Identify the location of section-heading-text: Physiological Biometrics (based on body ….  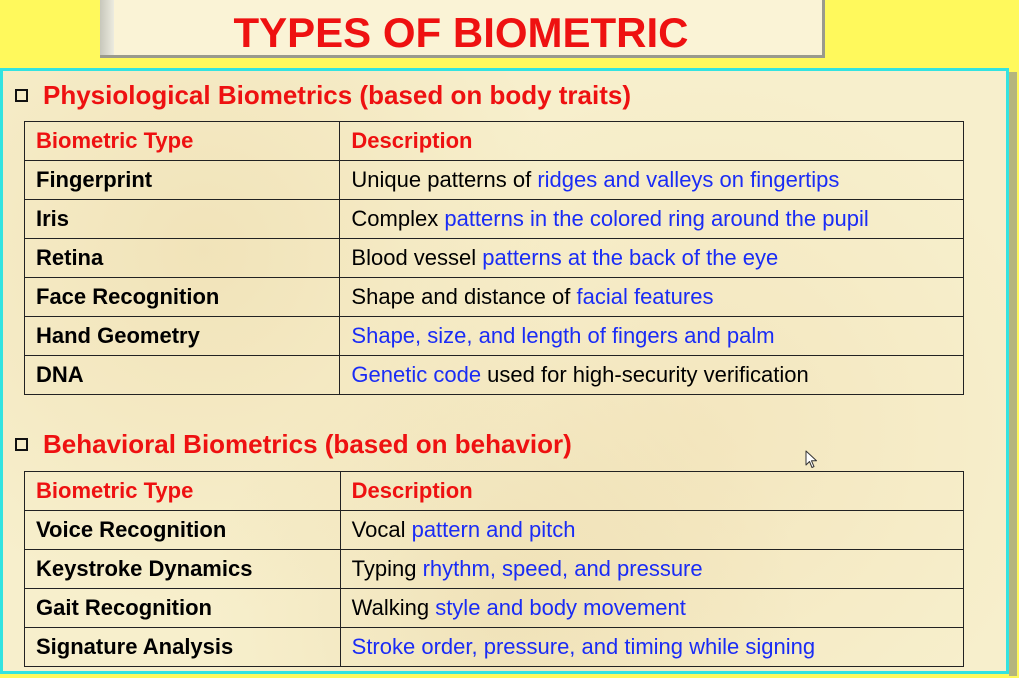
(337, 95).